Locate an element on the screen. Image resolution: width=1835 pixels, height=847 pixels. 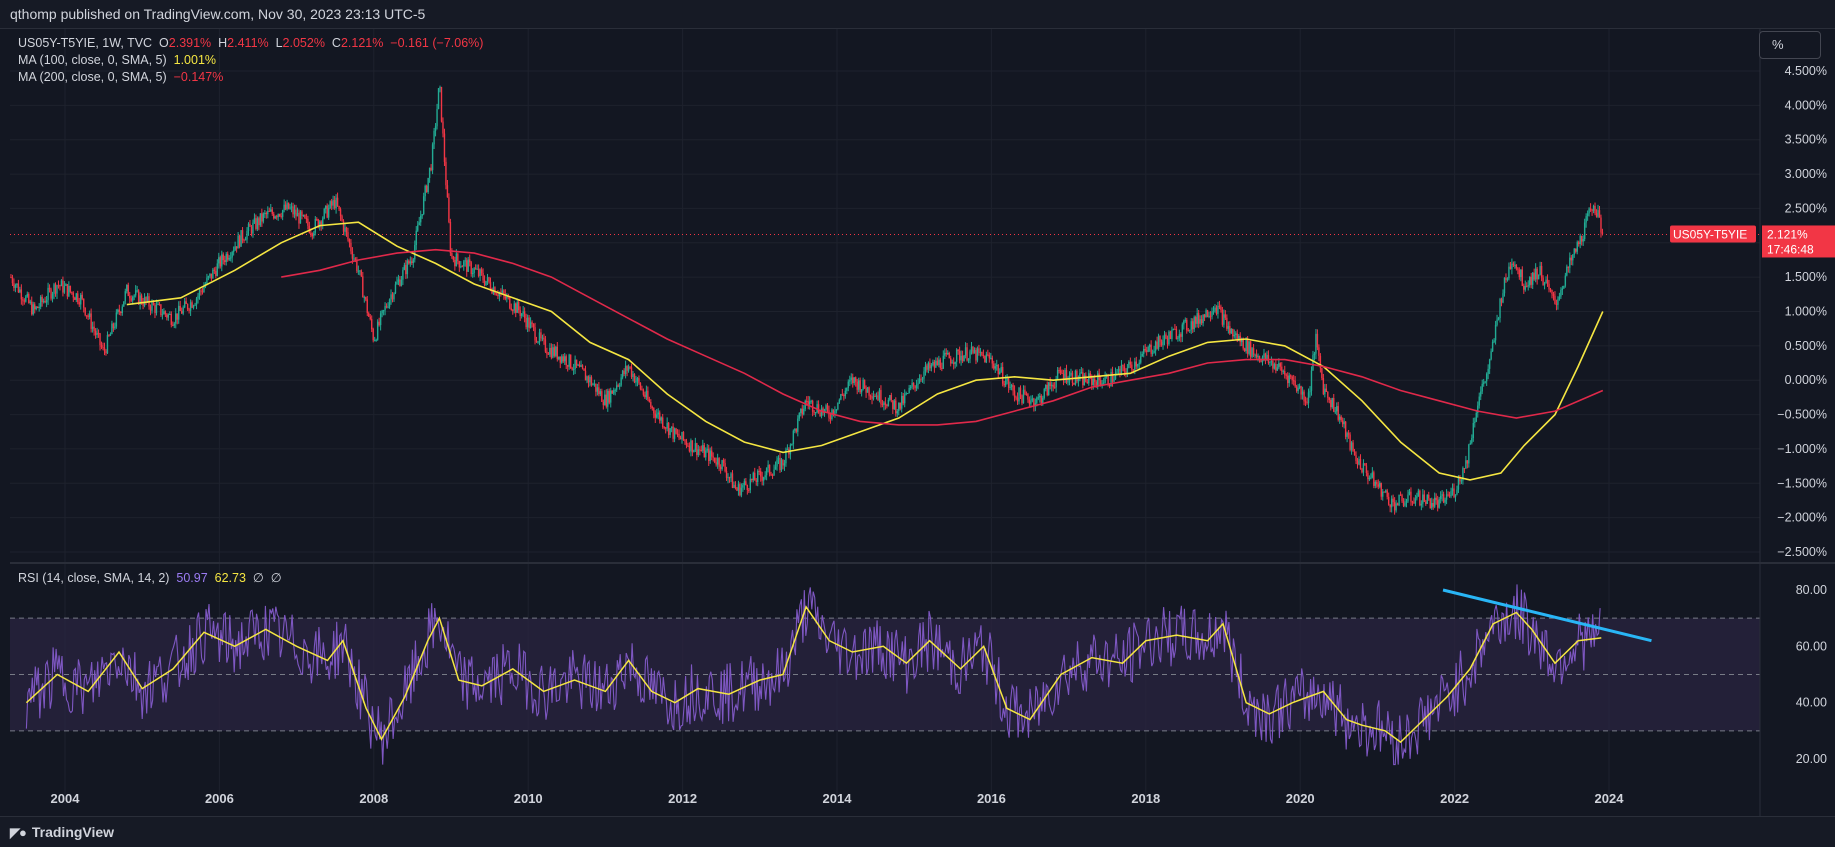
price-tick-label: −1.500% is located at coordinates (1802, 483).